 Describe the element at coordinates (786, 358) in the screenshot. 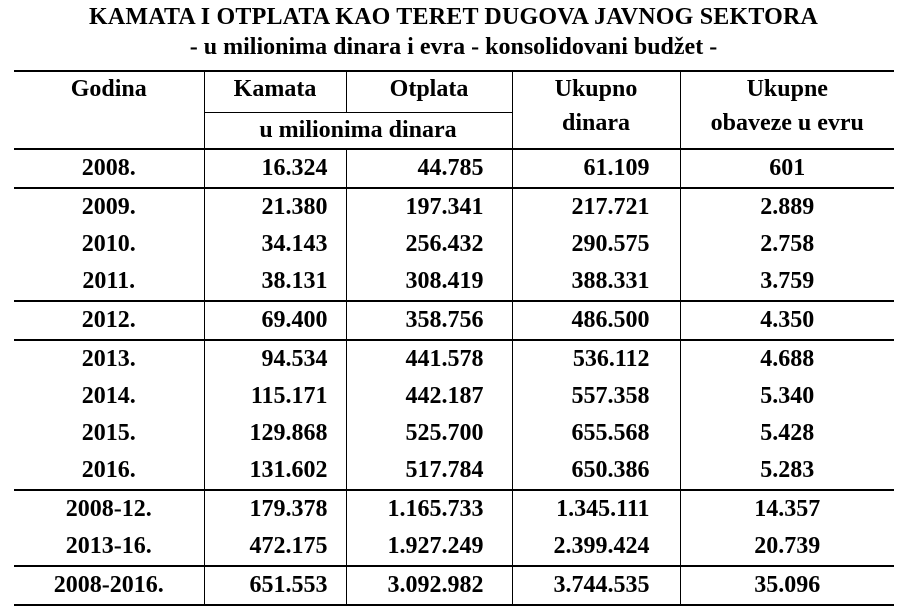

I see `cell-ukupne-evro: 4.688` at that location.